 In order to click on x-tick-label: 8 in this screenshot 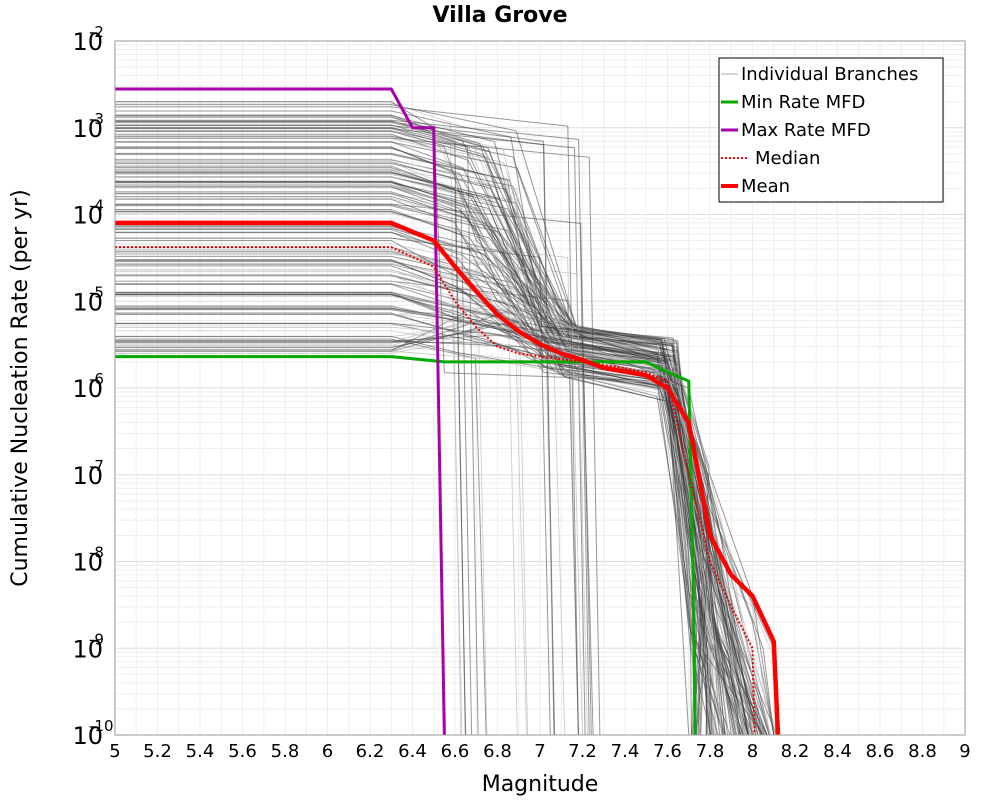, I will do `click(752, 751)`.